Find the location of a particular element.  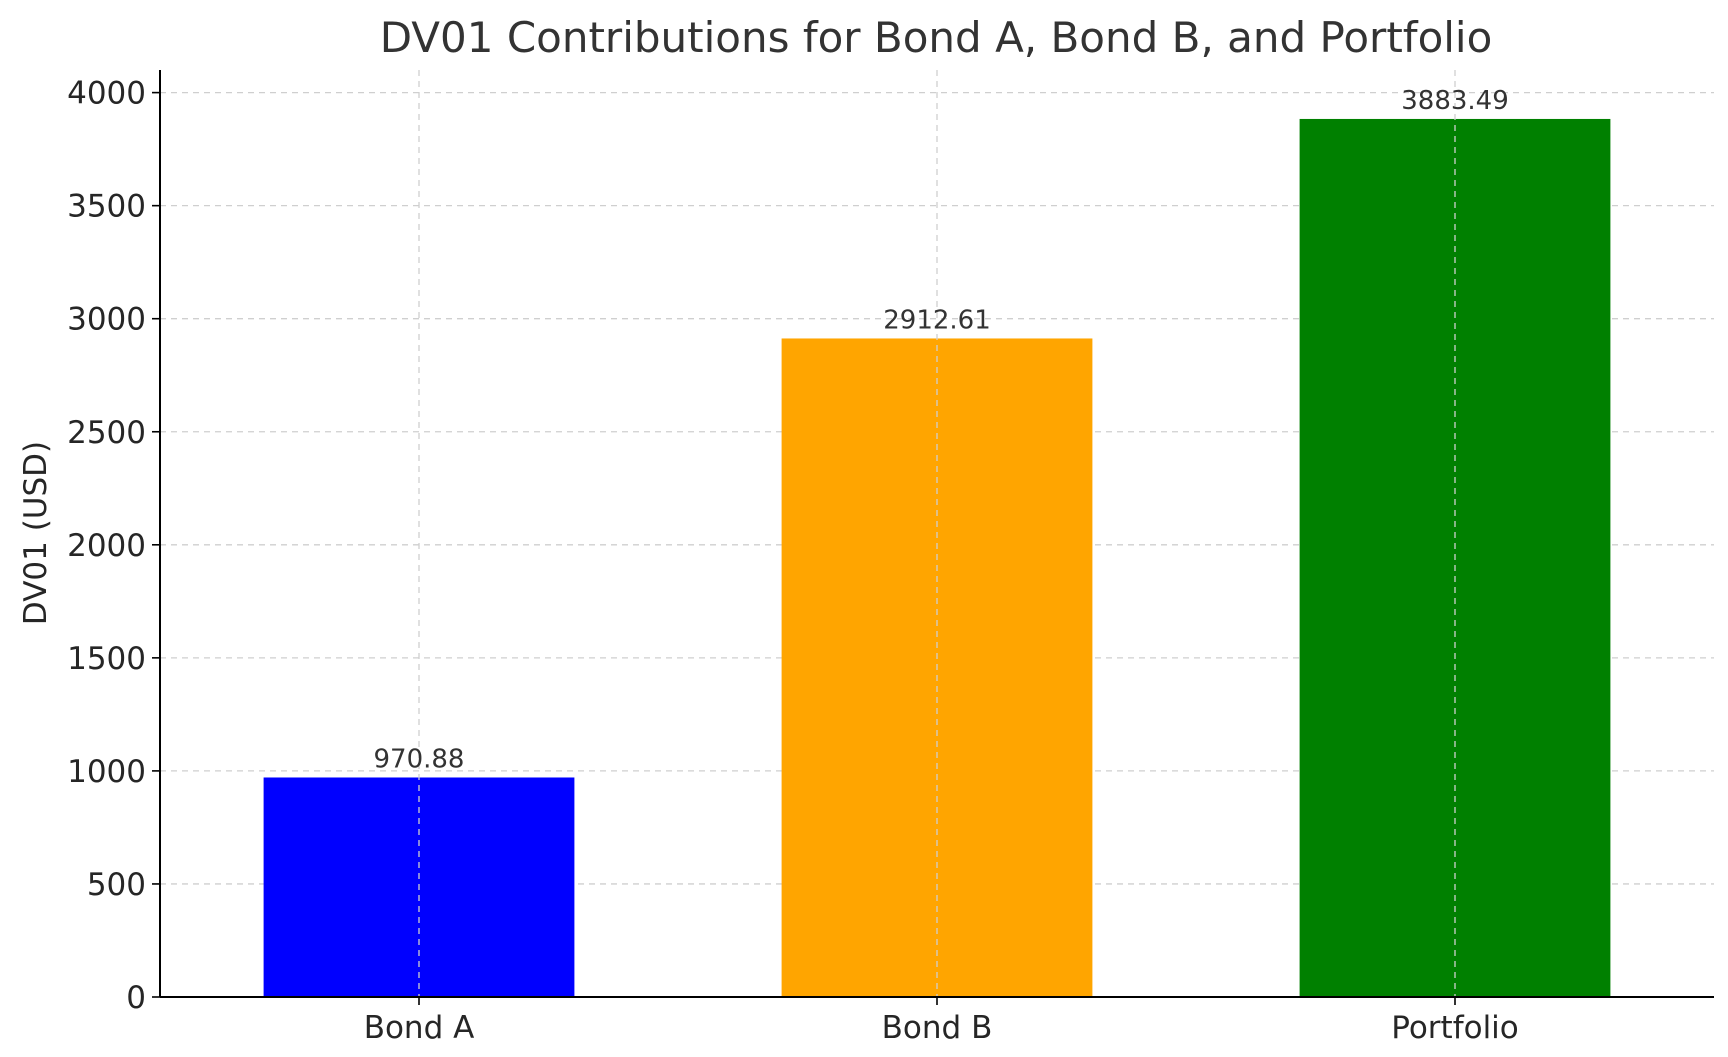

y-axis-label: DV01 (USD) is located at coordinates (36, 533).